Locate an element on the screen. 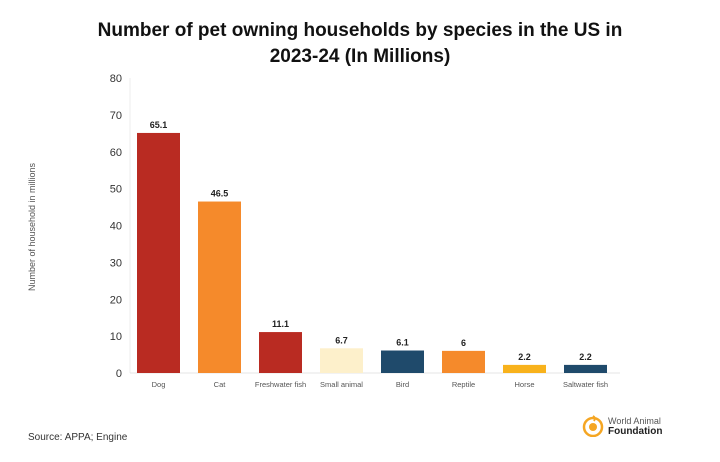 The width and height of the screenshot is (720, 462). x-tick-label: Horse is located at coordinates (524, 384).